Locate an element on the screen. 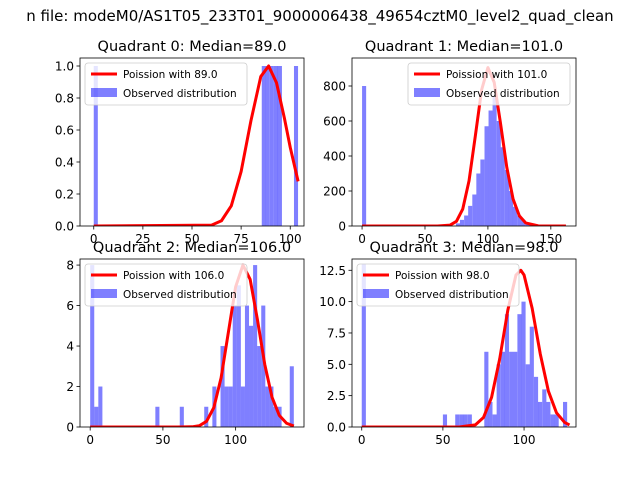  y-tick-label: 6 is located at coordinates (70, 306).